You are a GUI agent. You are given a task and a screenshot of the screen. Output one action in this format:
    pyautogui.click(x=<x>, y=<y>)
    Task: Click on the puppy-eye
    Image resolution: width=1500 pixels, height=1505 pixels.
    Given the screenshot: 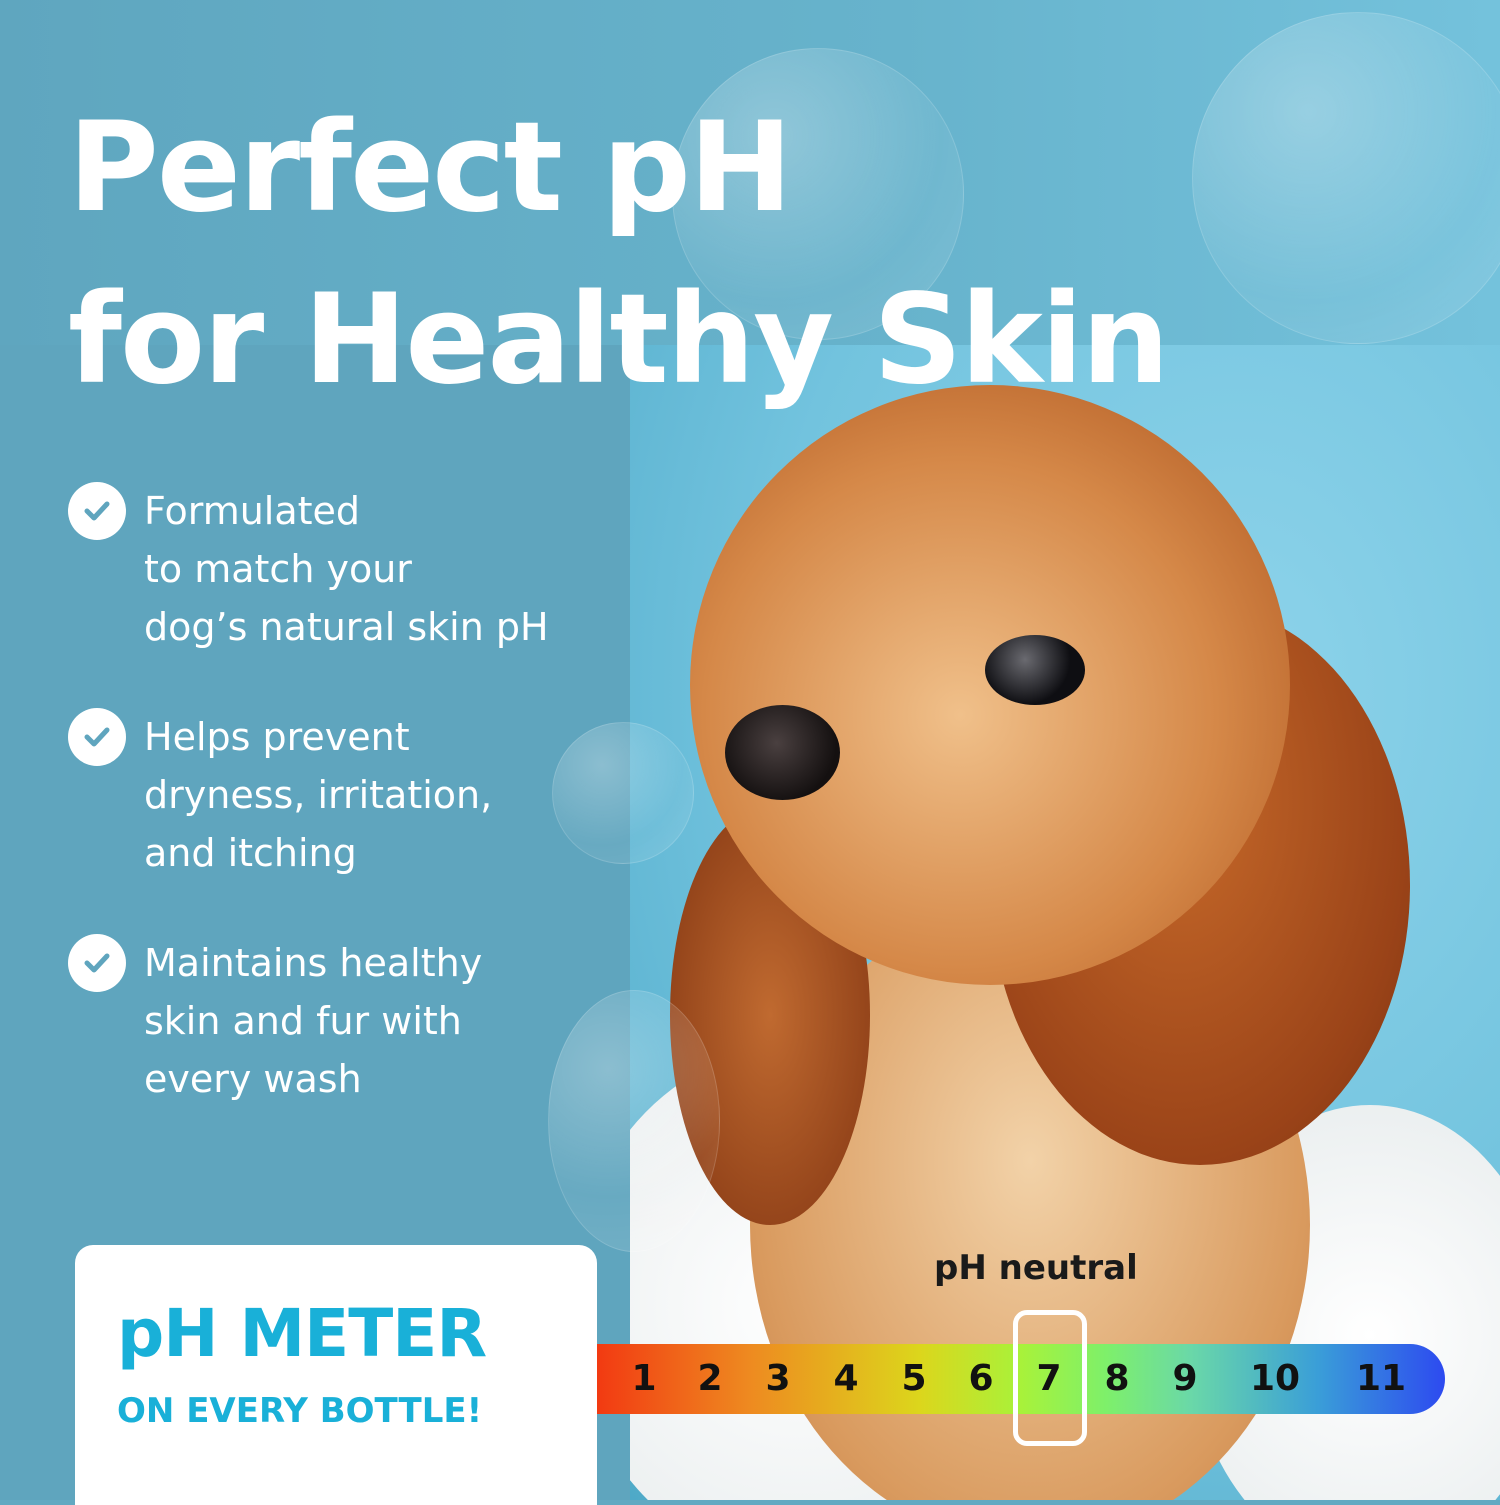 What is the action you would take?
    pyautogui.click(x=1035, y=670)
    